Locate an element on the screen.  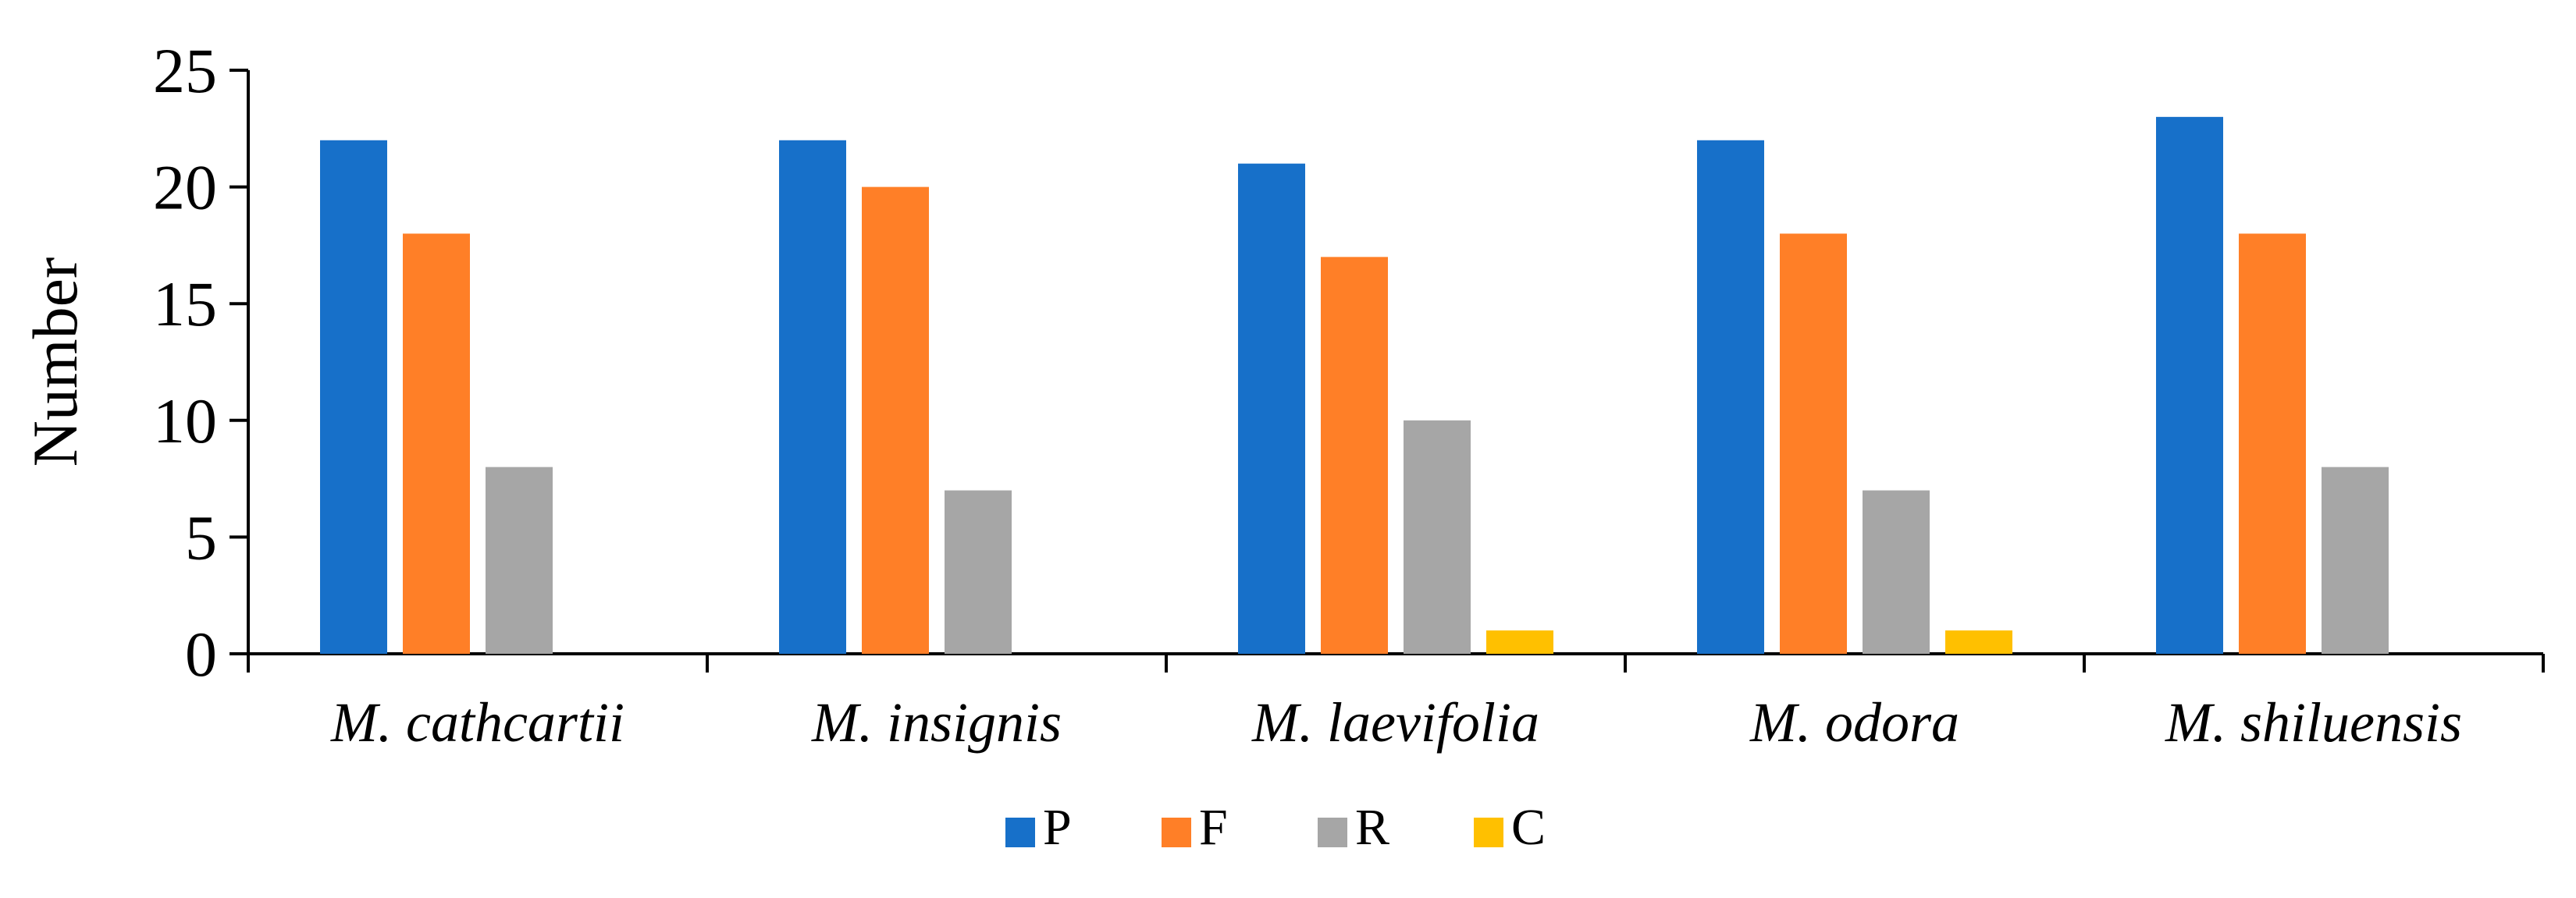
legend-swatch-r is located at coordinates (1332, 832).